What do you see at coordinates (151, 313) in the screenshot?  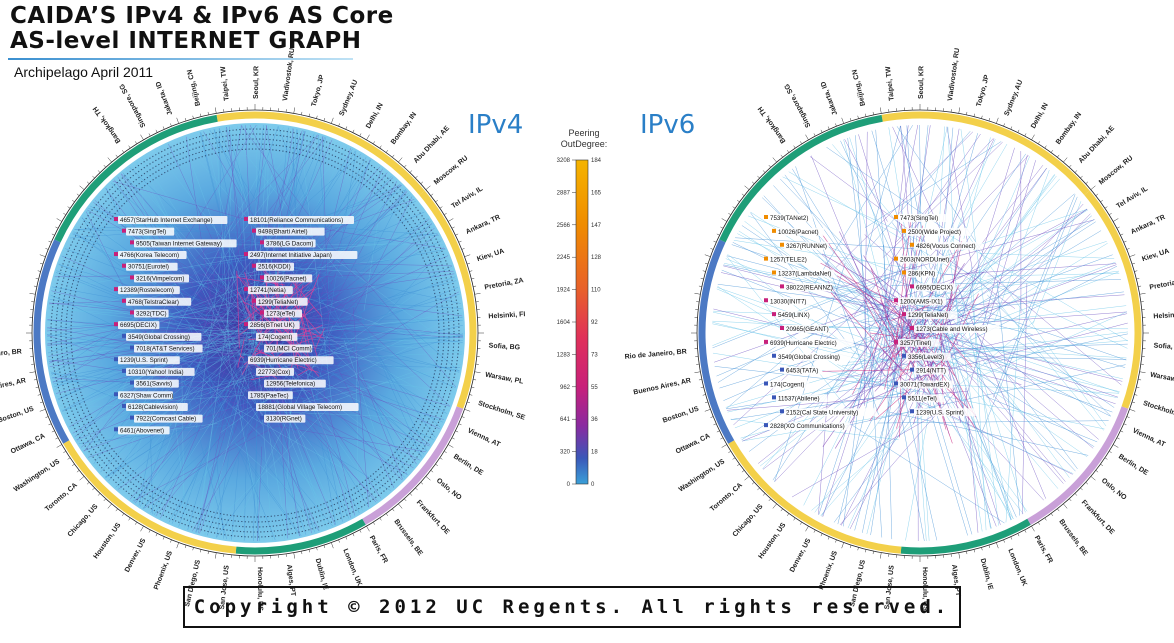 I see `ipv4-node-label: 3292(TDC)` at bounding box center [151, 313].